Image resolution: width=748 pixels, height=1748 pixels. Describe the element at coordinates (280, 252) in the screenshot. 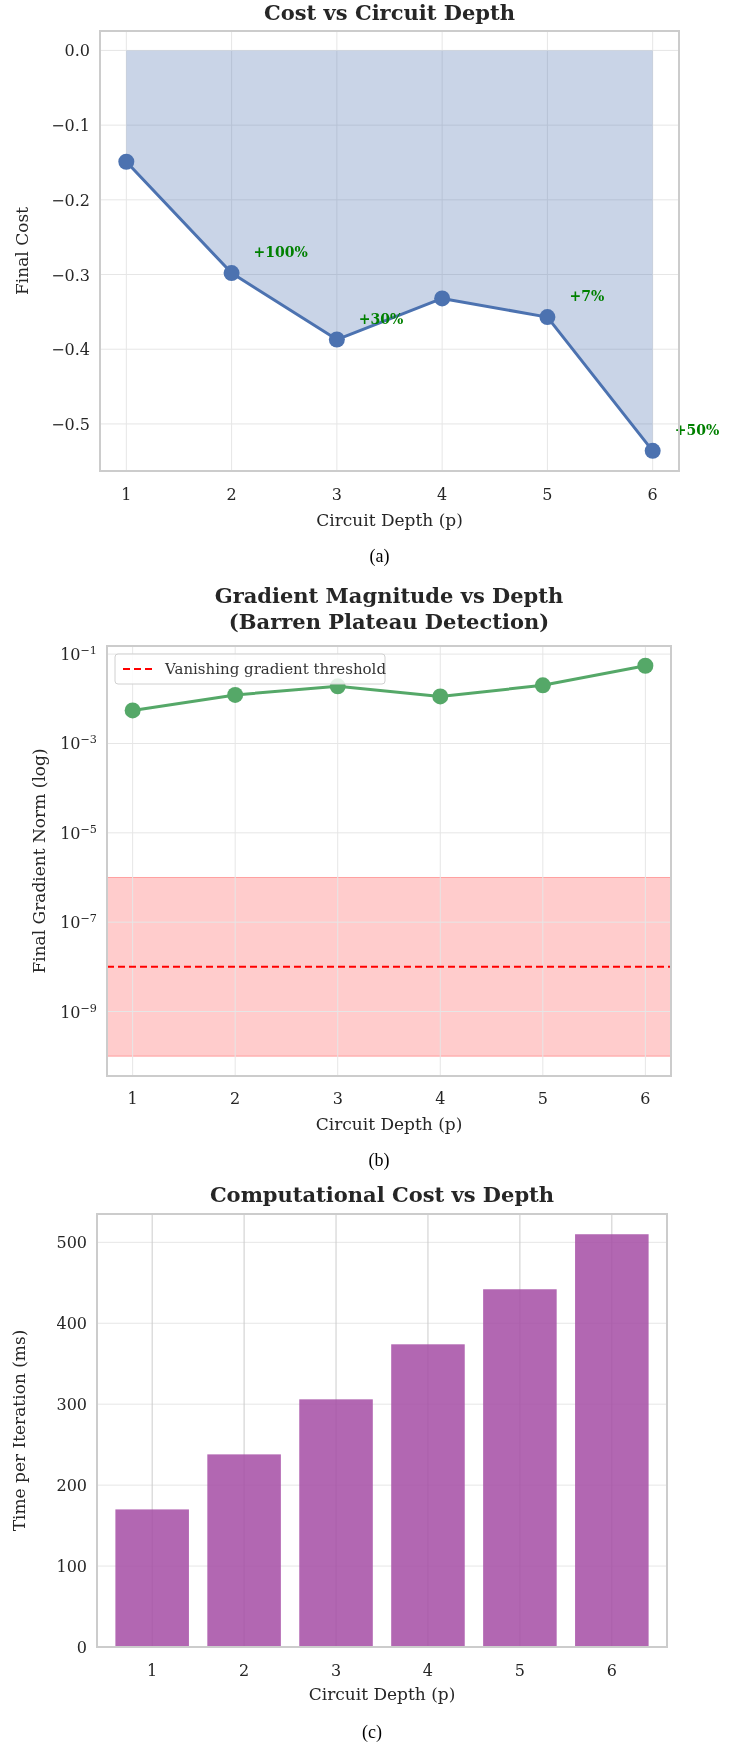

I see `annotation: +100%` at that location.